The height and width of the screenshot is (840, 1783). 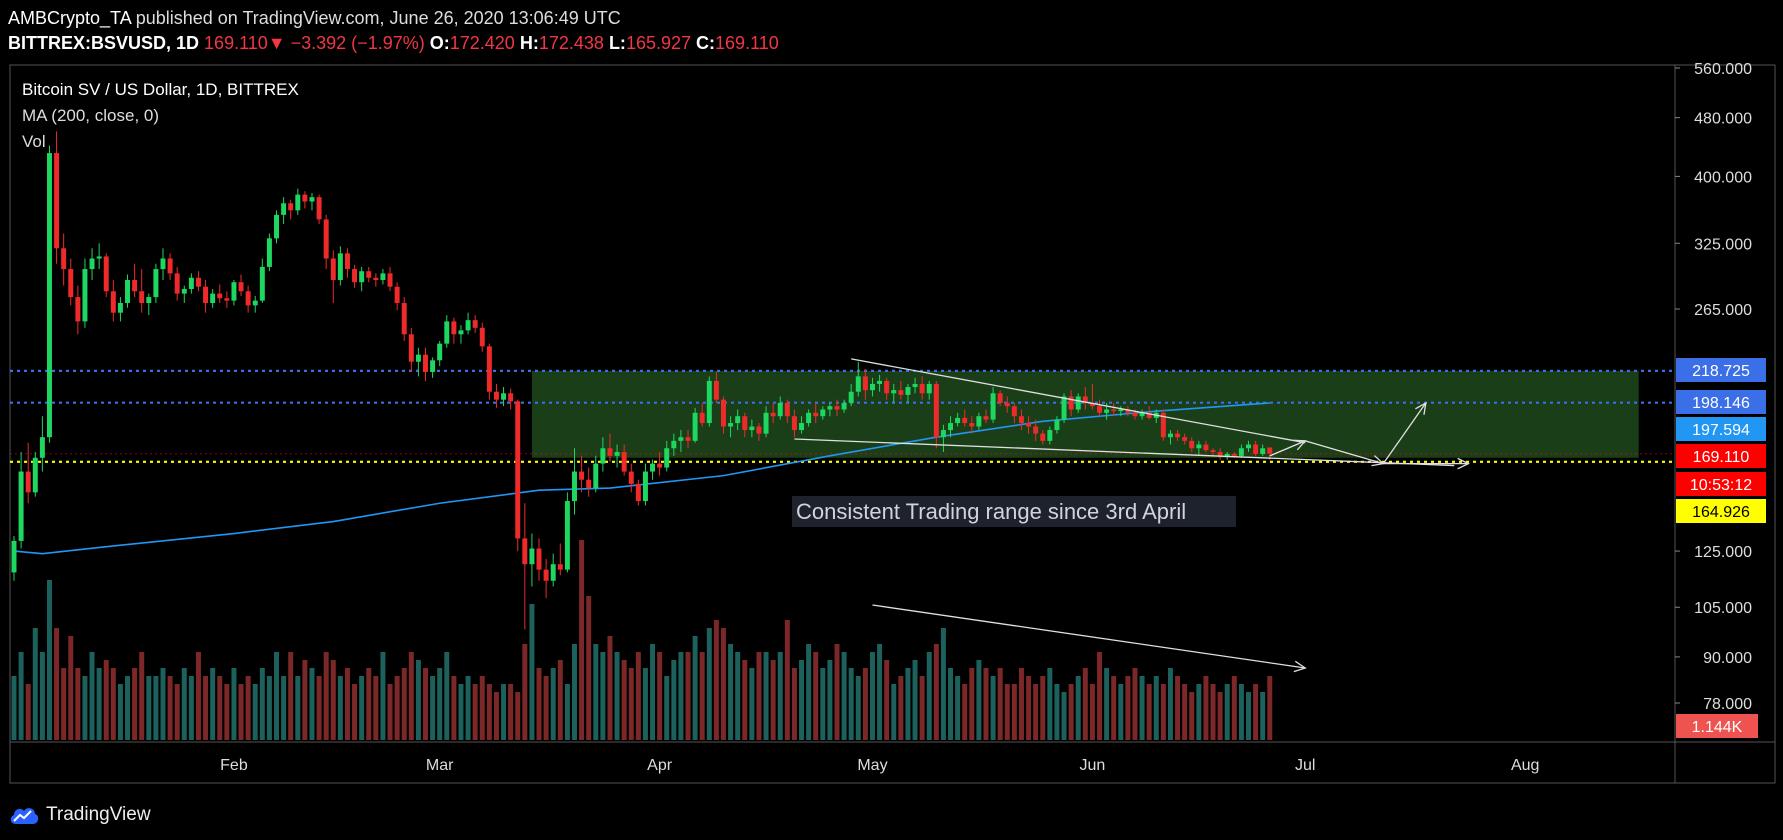 What do you see at coordinates (1014, 511) in the screenshot?
I see `annotation-box: Consistent Trading range since 3rd April` at bounding box center [1014, 511].